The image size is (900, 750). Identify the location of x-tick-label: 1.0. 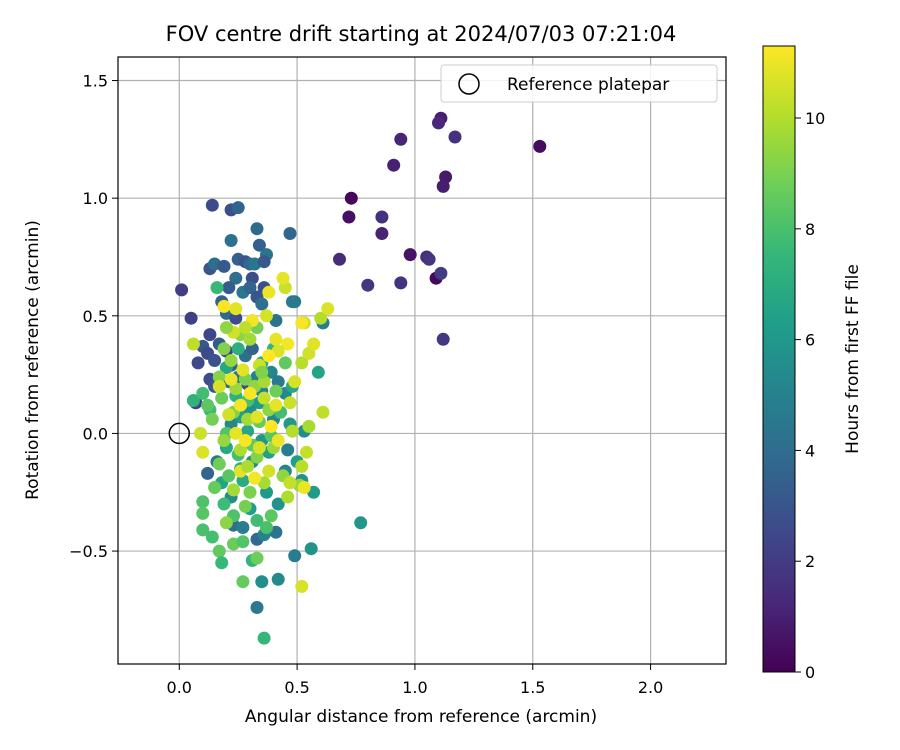
(414, 687).